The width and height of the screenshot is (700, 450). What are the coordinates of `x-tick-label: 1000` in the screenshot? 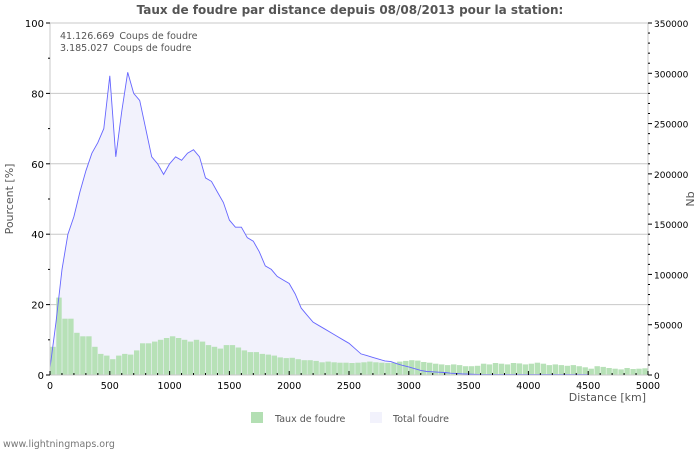 It's located at (170, 386).